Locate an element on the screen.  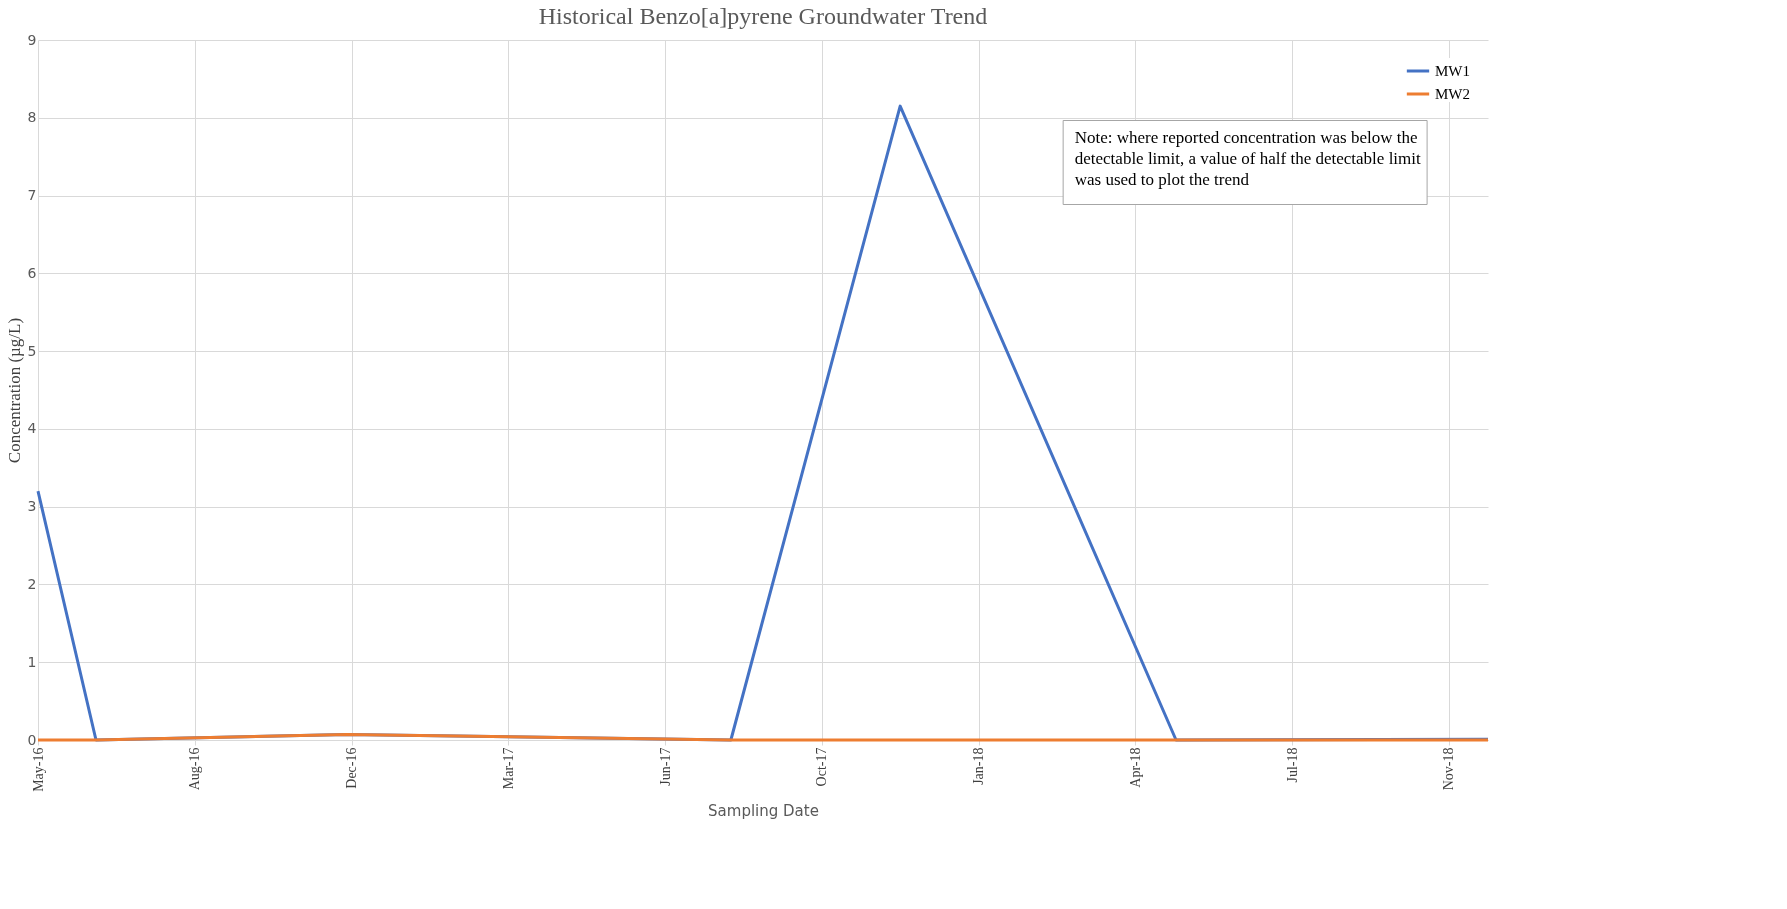
legend-label: MW1 is located at coordinates (1452, 71).